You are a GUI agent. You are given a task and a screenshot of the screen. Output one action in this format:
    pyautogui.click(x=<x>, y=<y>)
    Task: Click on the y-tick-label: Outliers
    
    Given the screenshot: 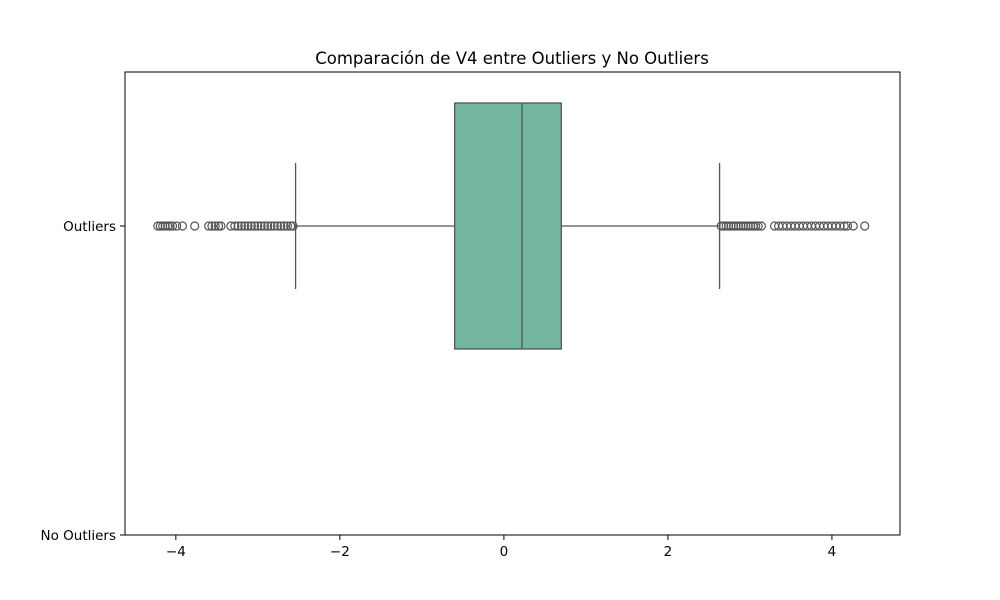 What is the action you would take?
    pyautogui.click(x=89, y=227)
    